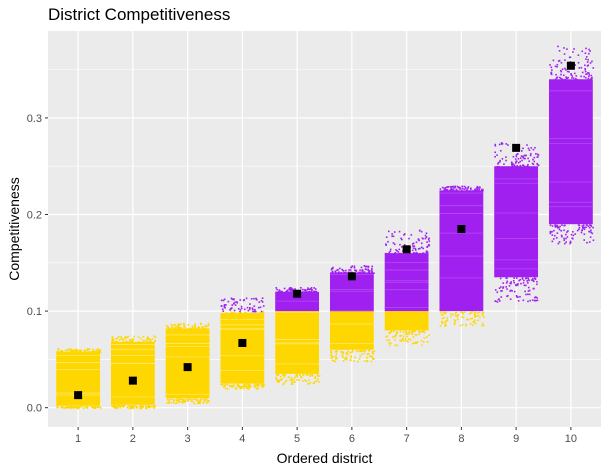  Describe the element at coordinates (516, 222) in the screenshot. I see `above-threshold-band` at that location.